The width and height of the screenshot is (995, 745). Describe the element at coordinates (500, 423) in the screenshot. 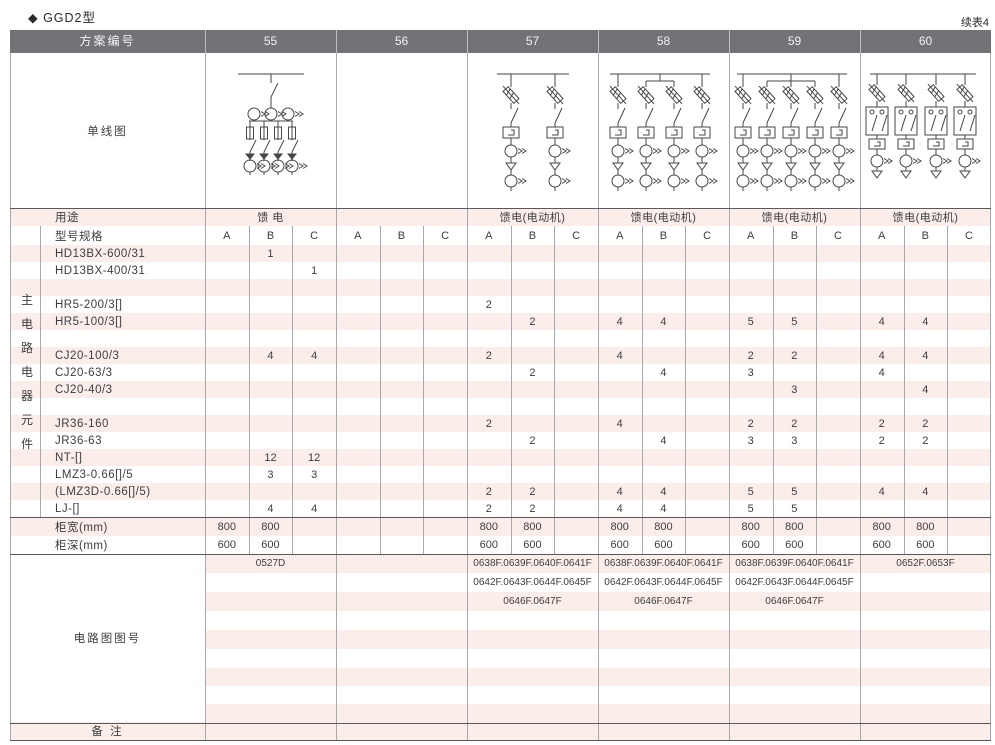

I see `component-row: JR36-160 2 4 2 2 2 2` at that location.